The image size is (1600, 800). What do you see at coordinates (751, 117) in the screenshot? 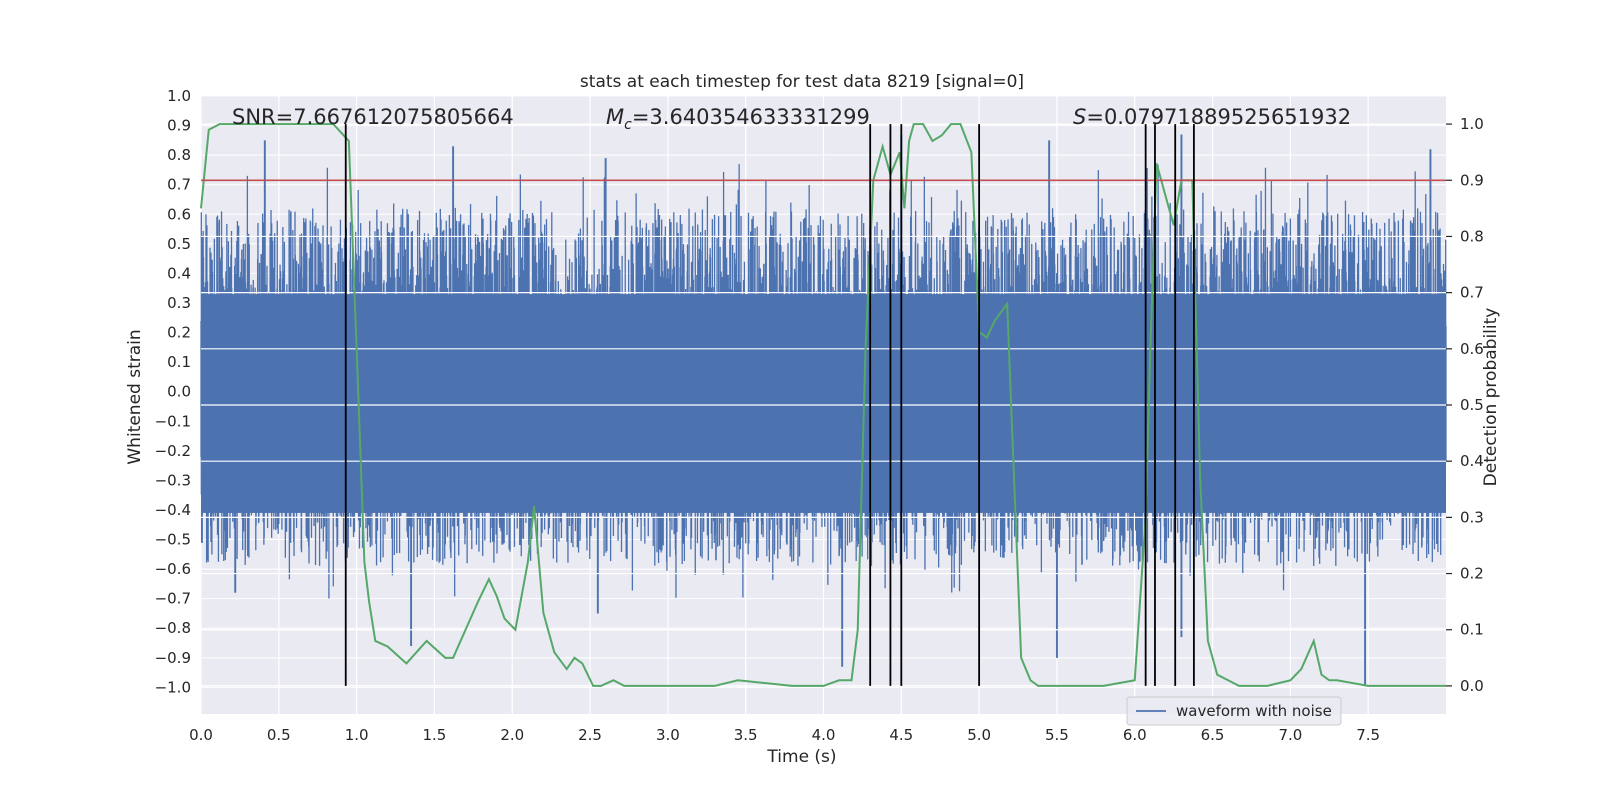
I see `mc-value: =3.640354633331299` at bounding box center [751, 117].